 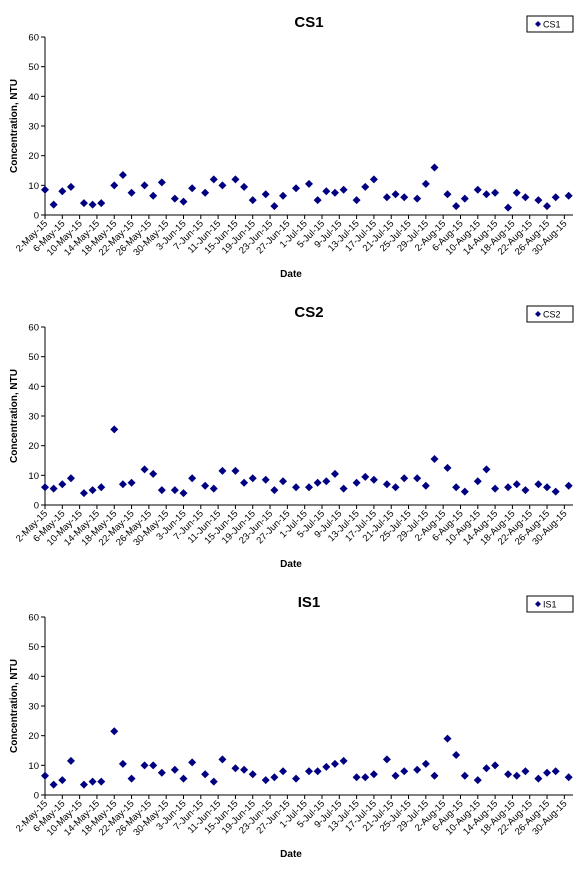 What do you see at coordinates (33, 736) in the screenshot?
I see `y-tick-label: 20` at bounding box center [33, 736].